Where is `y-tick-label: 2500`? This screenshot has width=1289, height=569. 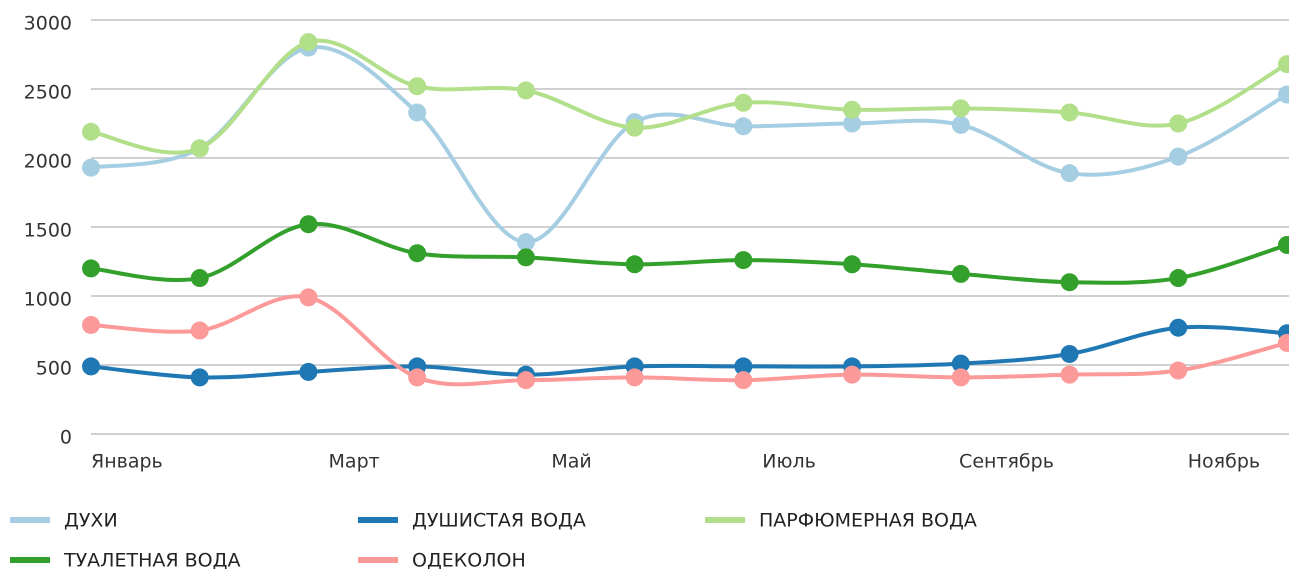 y-tick-label: 2500 is located at coordinates (48, 93).